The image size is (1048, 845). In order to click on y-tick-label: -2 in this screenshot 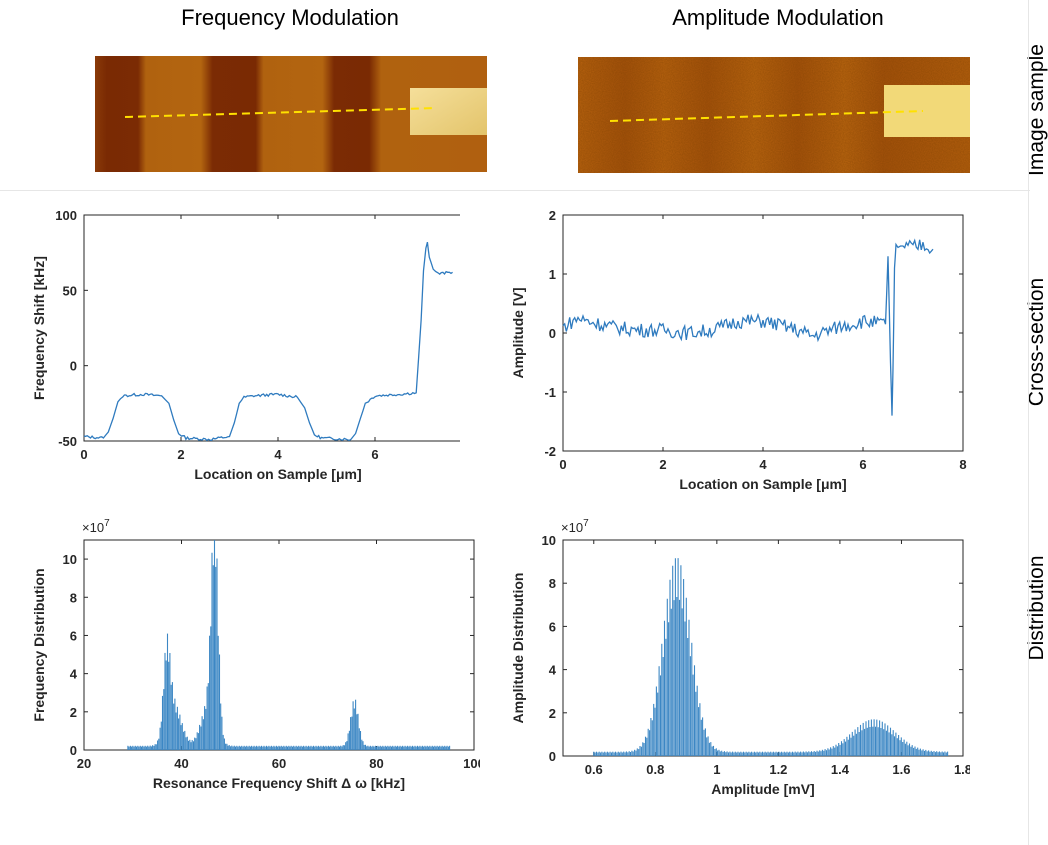, I will do `click(550, 451)`.